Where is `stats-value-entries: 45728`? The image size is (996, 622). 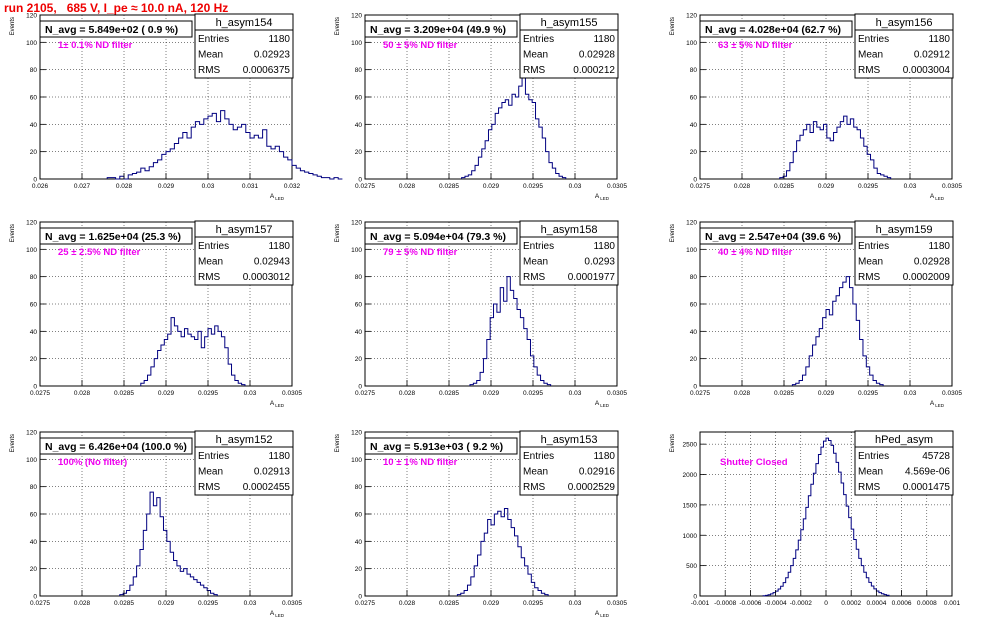
stats-value-entries: 45728 is located at coordinates (936, 456).